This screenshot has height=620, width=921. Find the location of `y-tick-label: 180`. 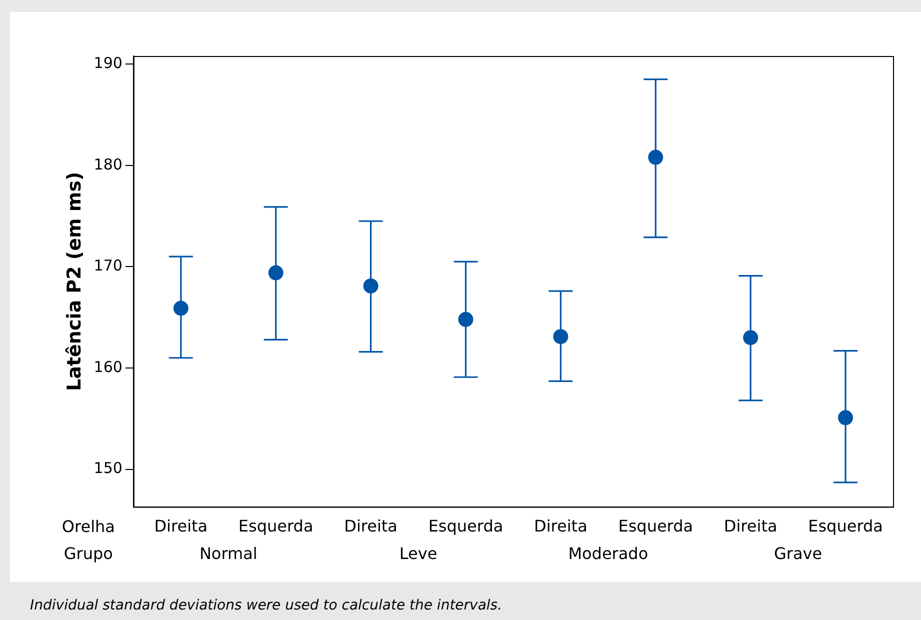

y-tick-label: 180 is located at coordinates (108, 164).